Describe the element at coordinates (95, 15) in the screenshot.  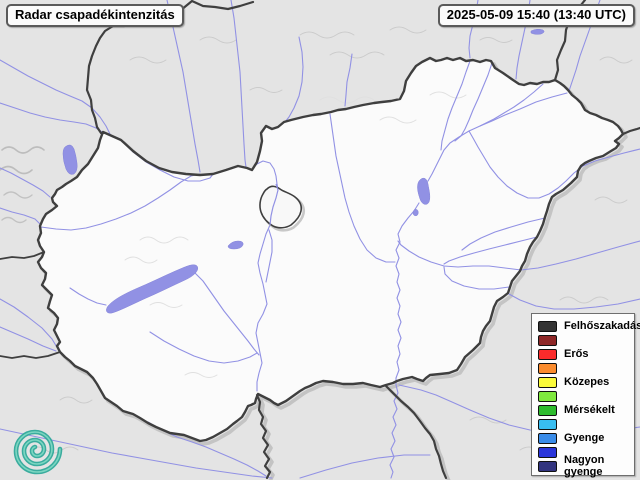
I see `page-title: Radar csapadékintenzitás` at that location.